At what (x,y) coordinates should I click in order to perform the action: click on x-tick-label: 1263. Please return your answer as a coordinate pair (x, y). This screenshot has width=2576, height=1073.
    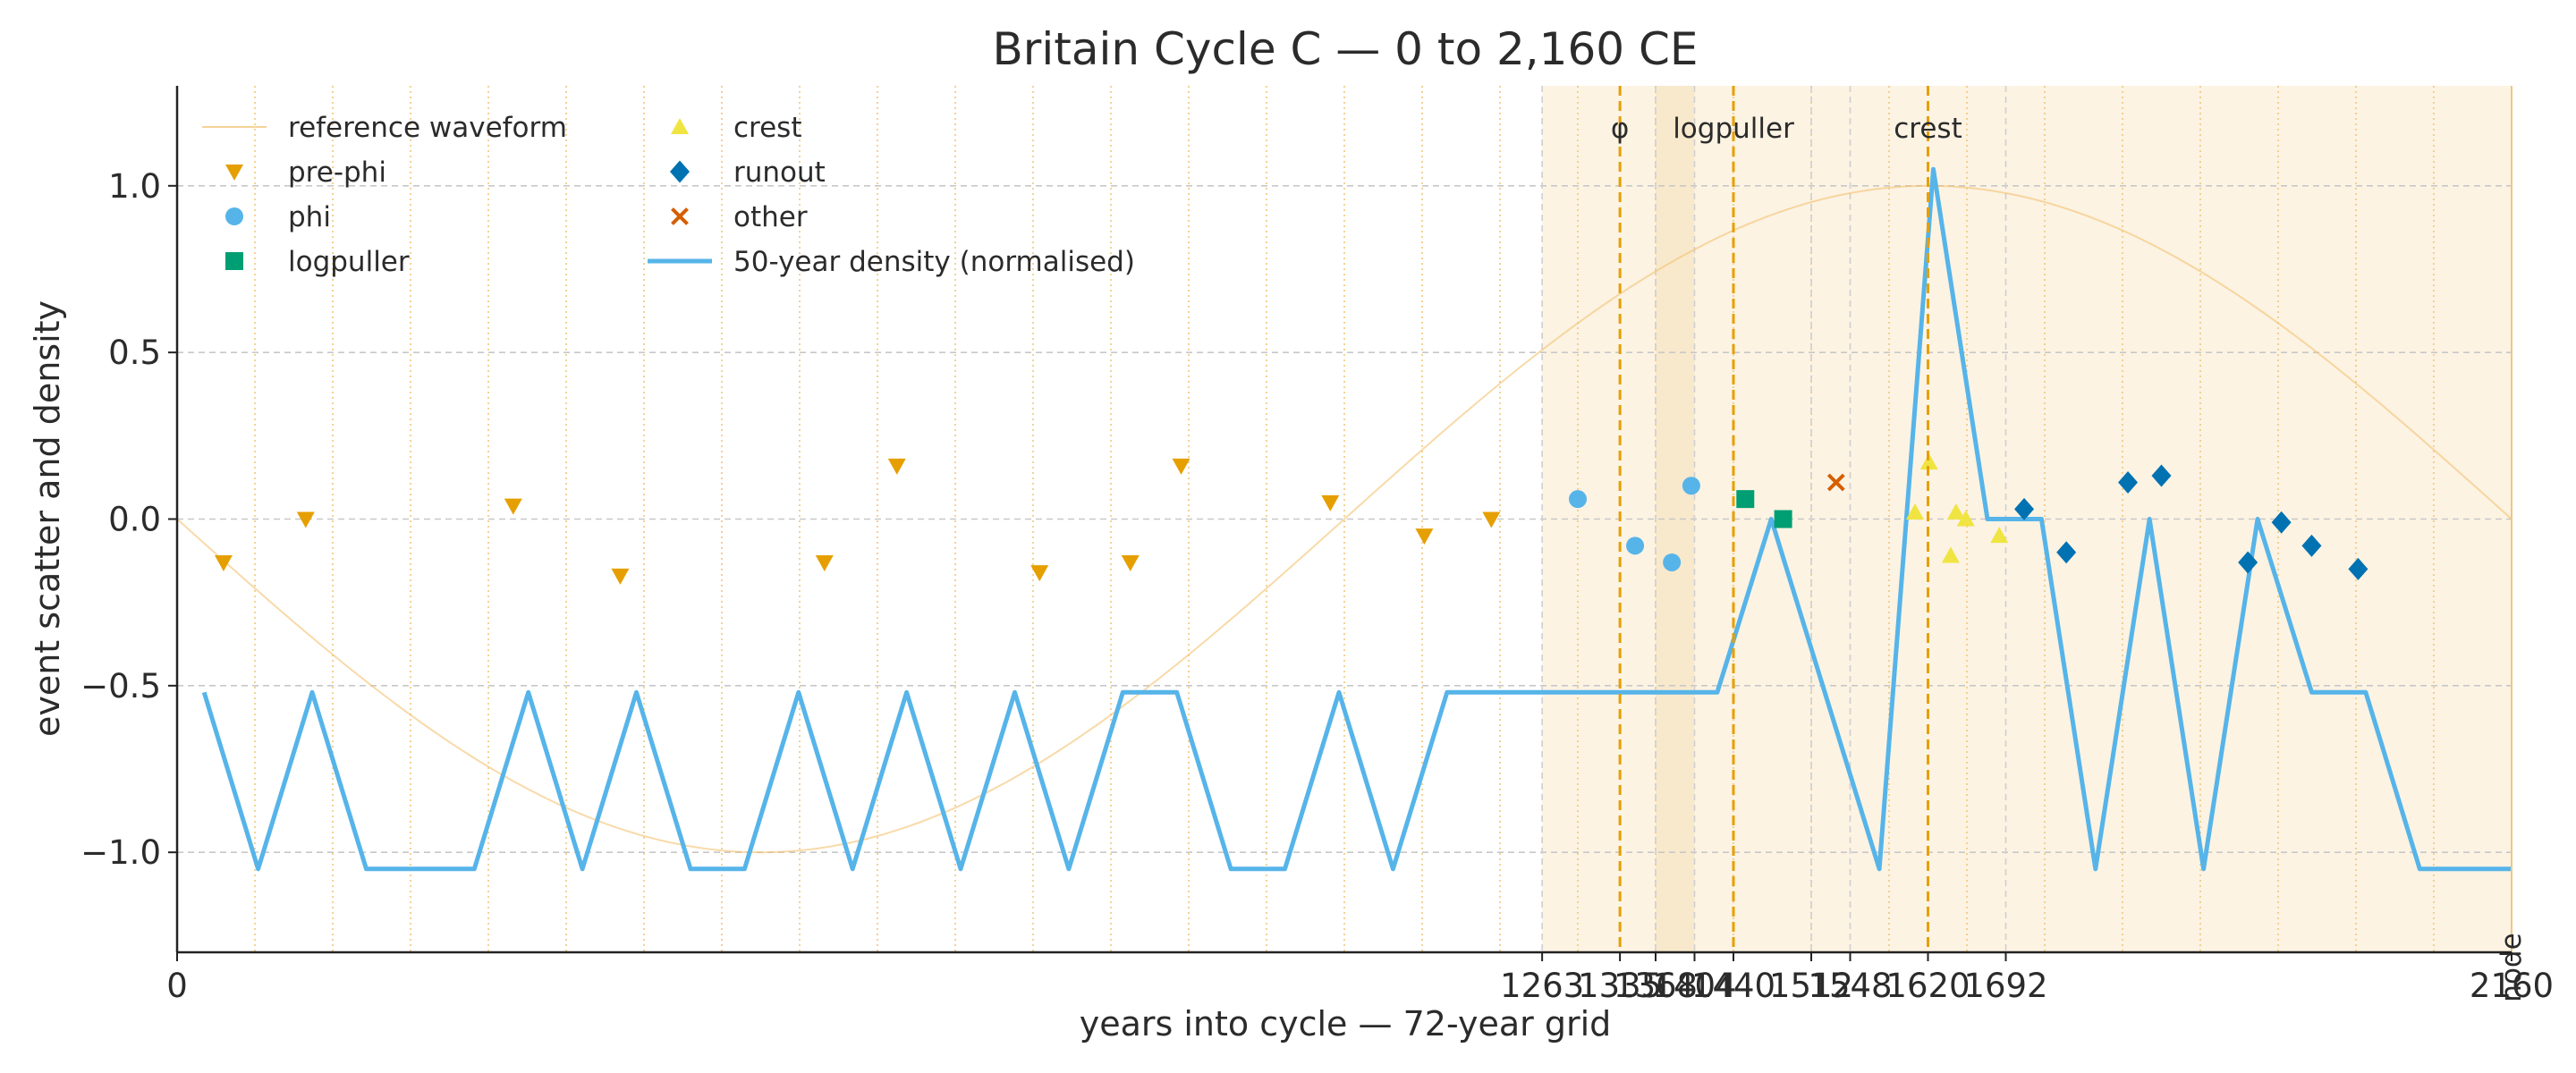
    Looking at the image, I should click on (1542, 986).